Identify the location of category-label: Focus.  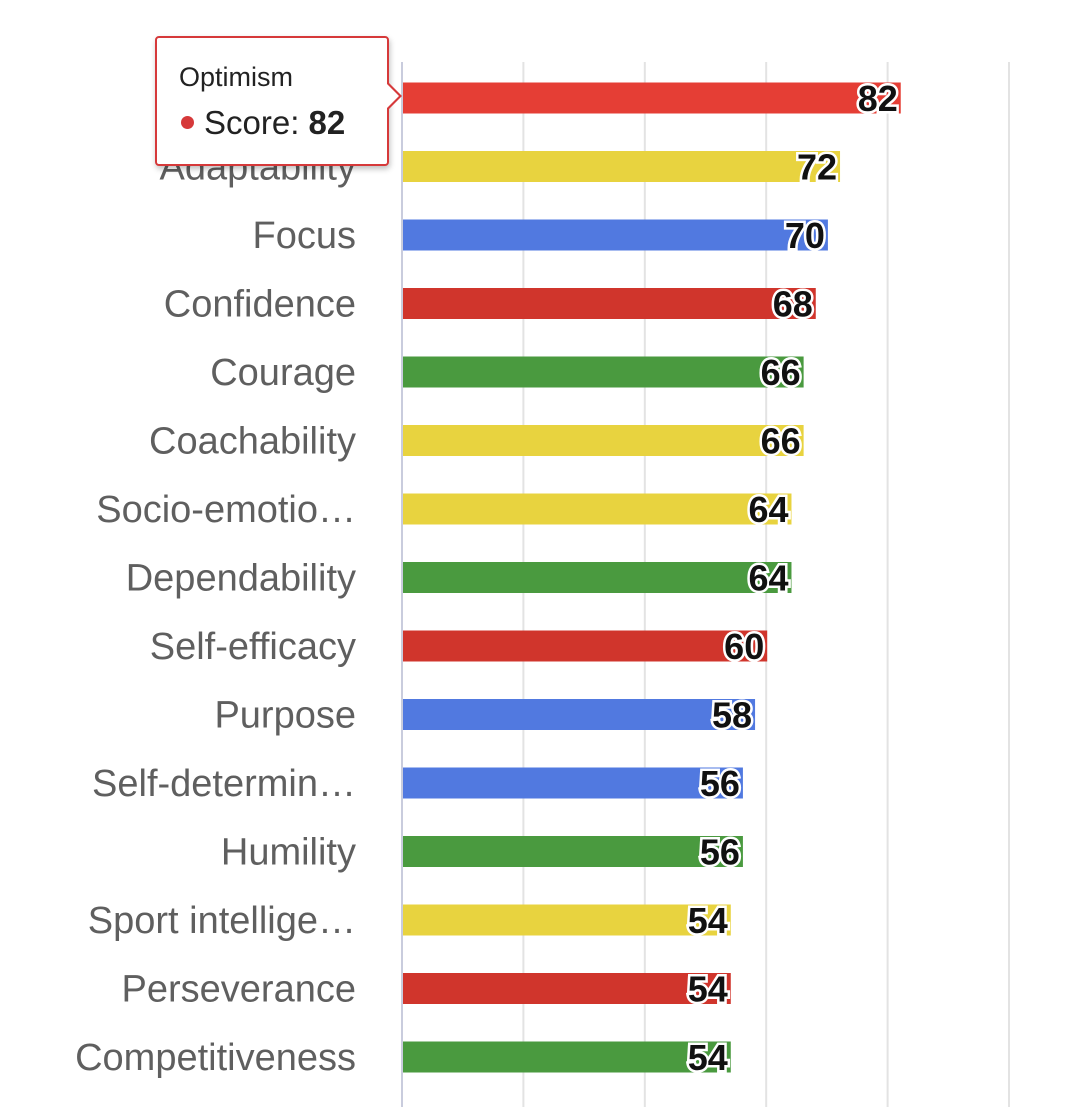
(304, 236).